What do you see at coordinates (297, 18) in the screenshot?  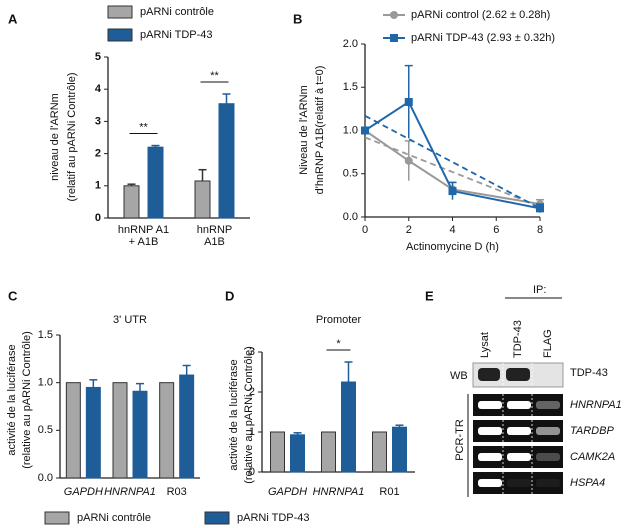 I see `panel-label: B` at bounding box center [297, 18].